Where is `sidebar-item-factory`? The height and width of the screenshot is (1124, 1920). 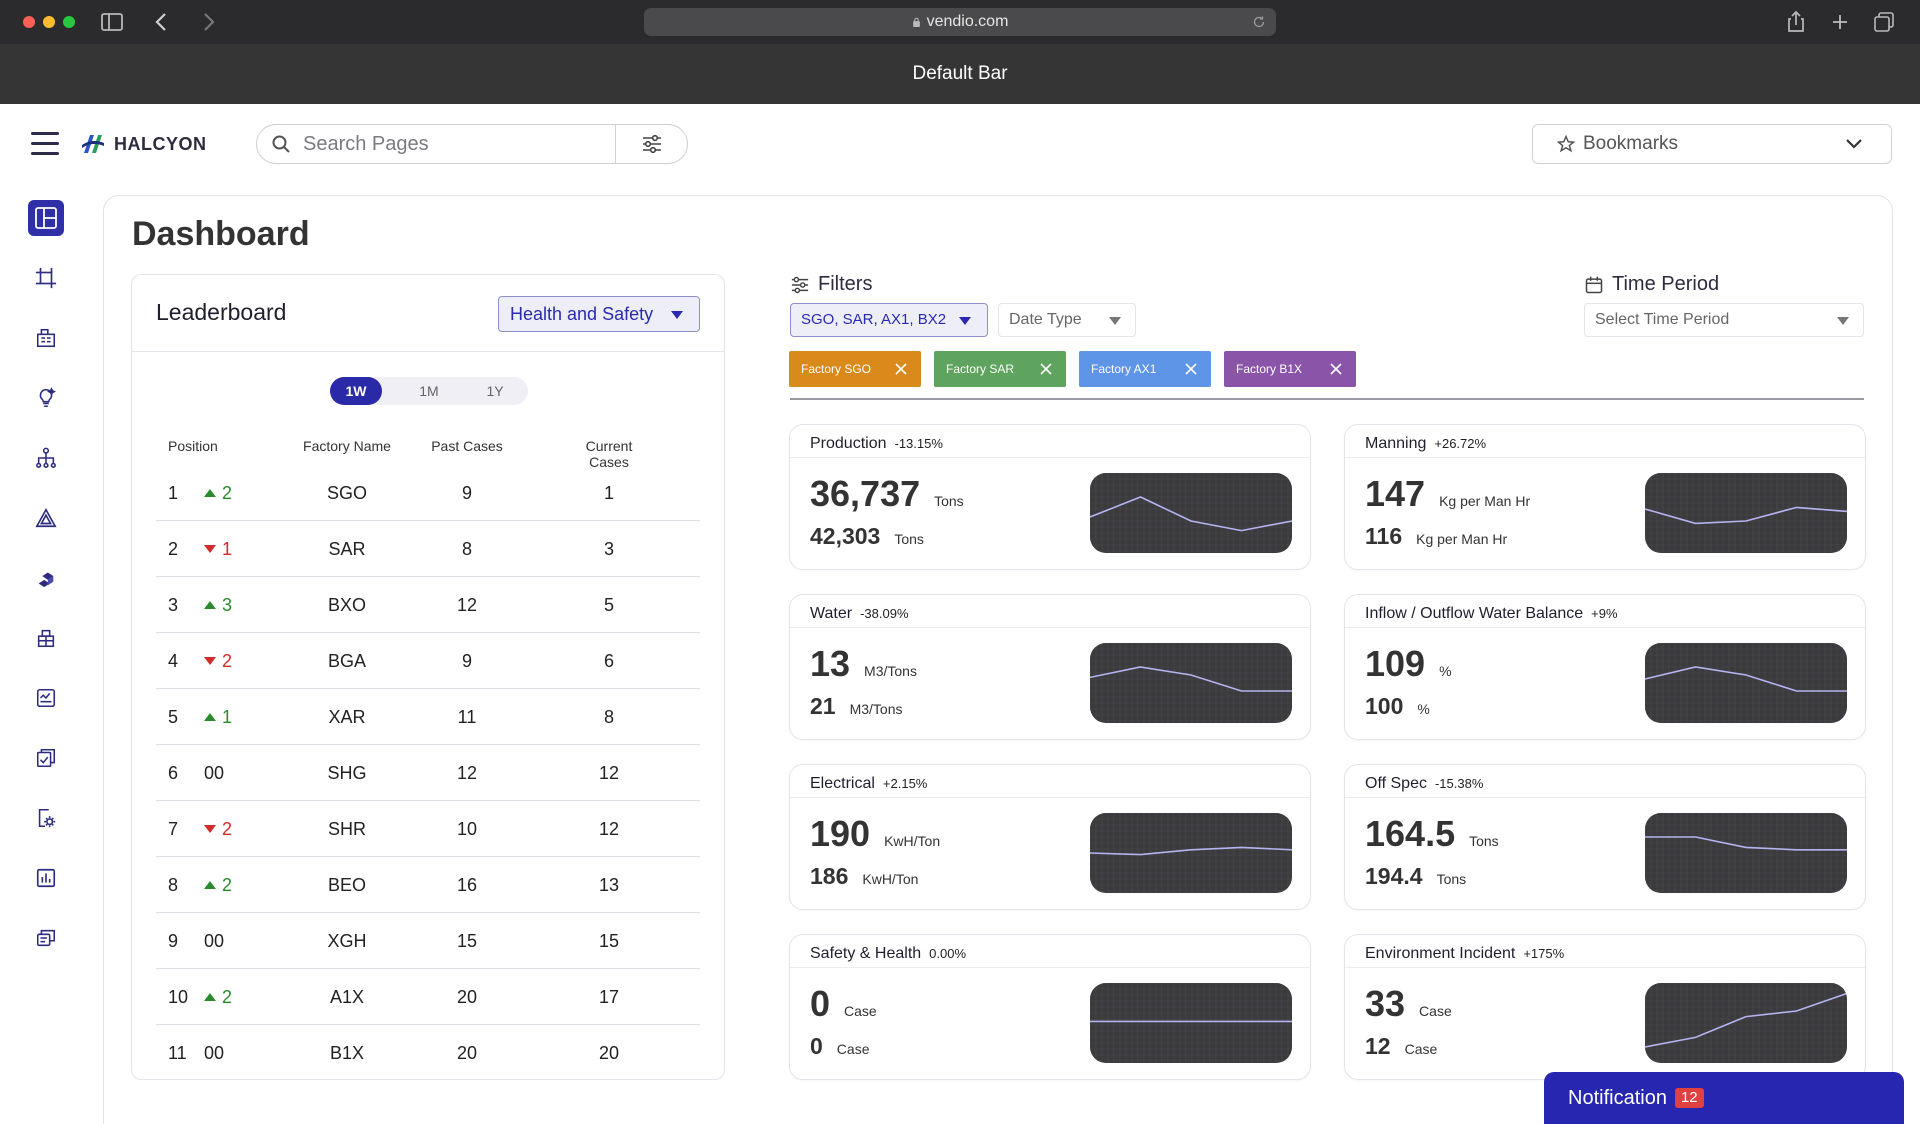
sidebar-item-factory is located at coordinates (46, 638).